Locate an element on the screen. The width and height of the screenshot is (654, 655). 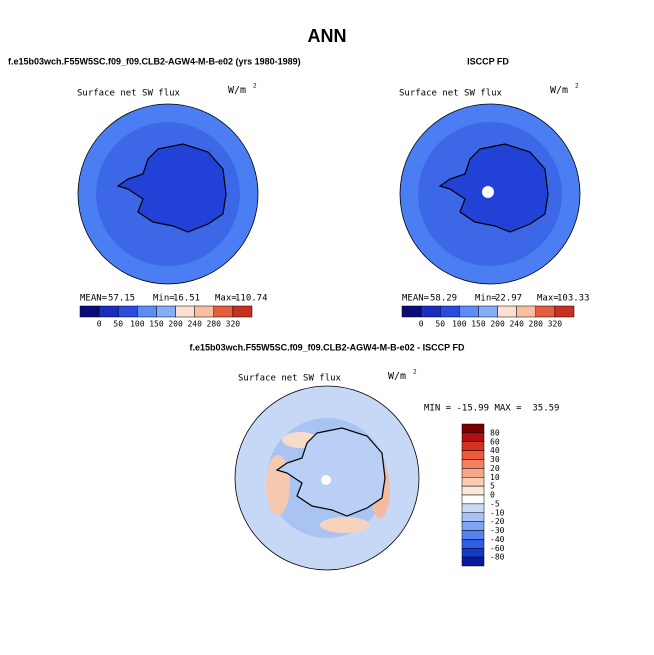
stat: 16.51 is located at coordinates (186, 299).